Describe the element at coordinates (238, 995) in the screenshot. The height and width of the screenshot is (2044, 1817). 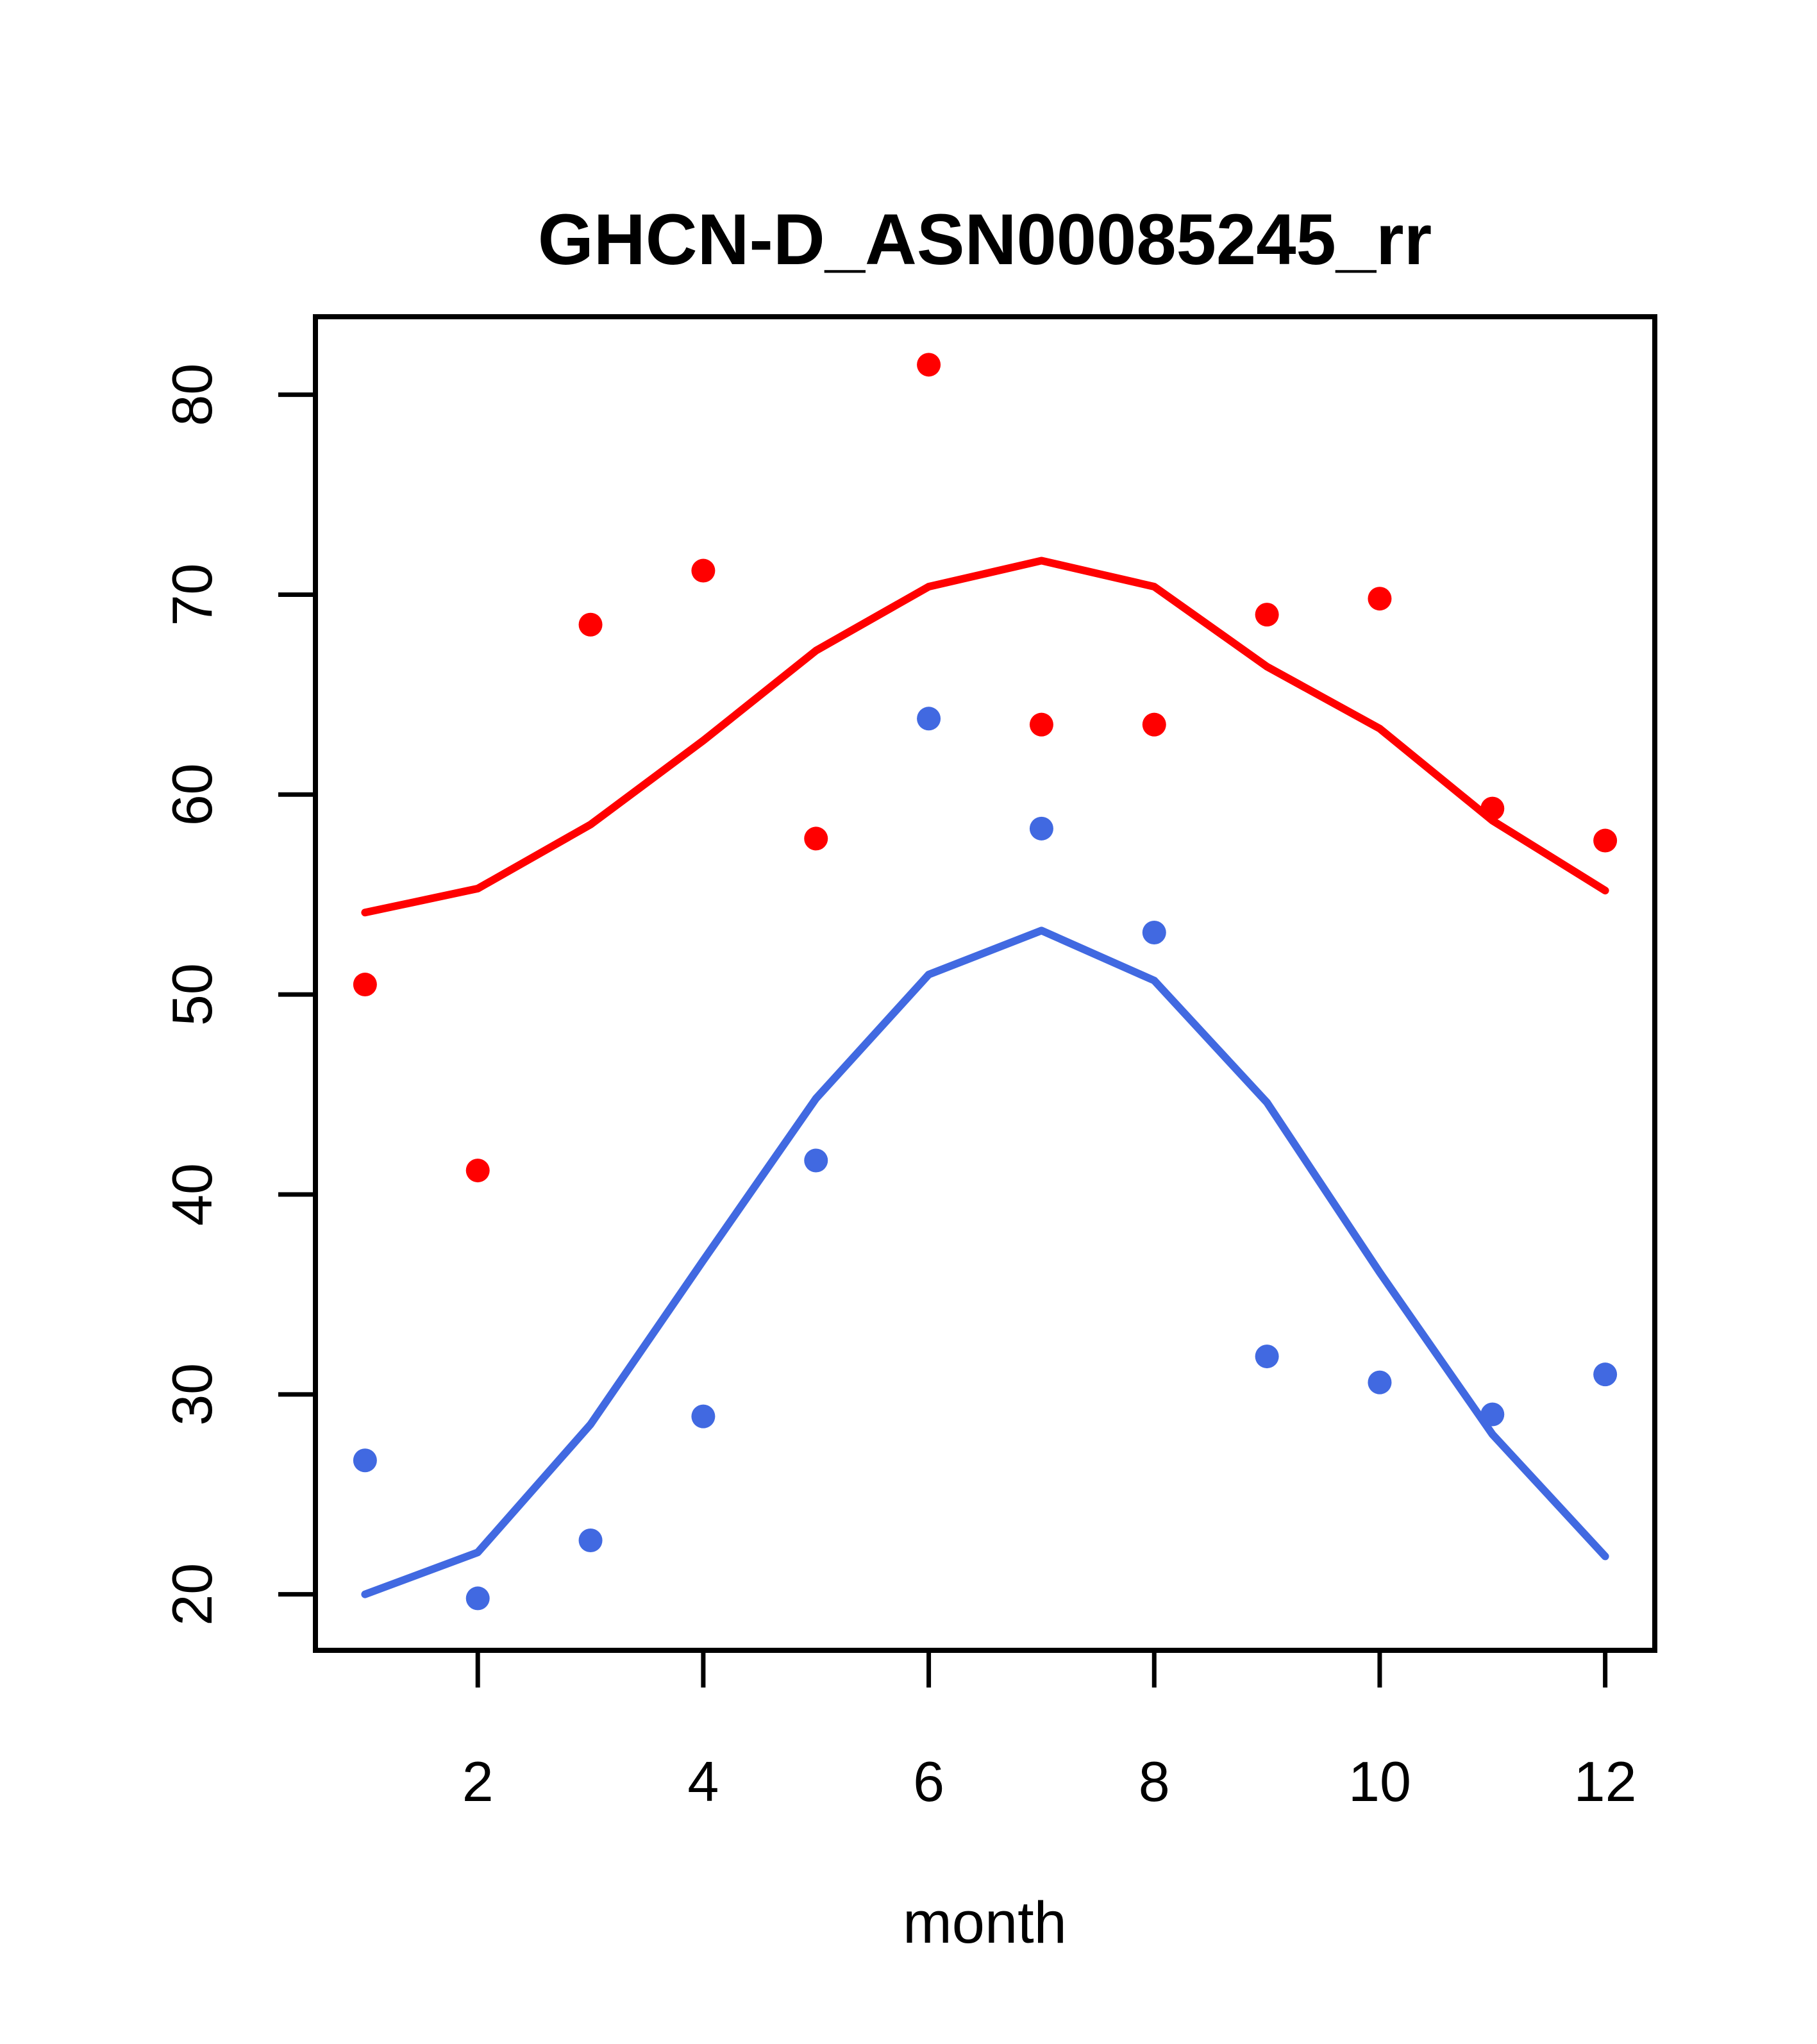
I see `y-axis: 20 30 40 50 60 70 80` at that location.